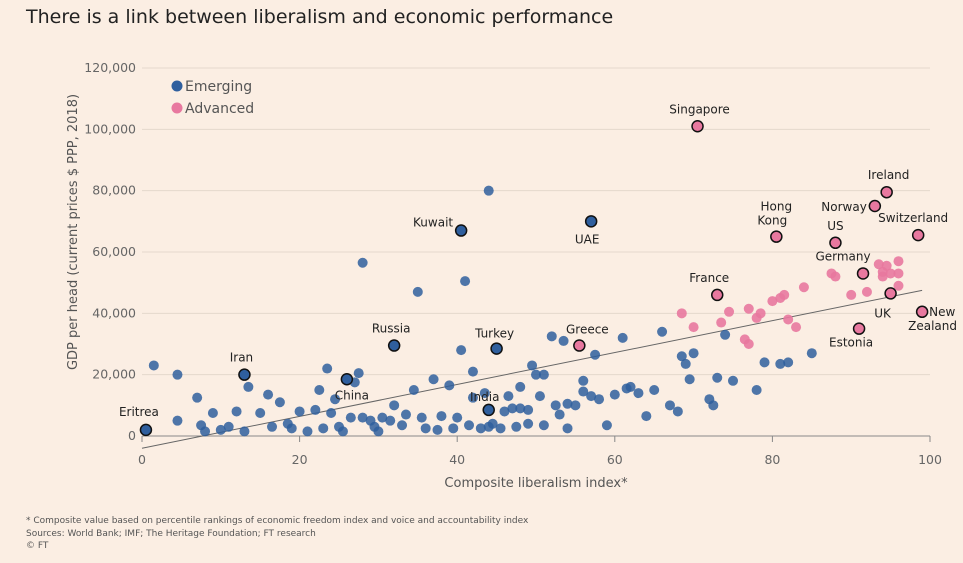 The image size is (963, 563). What do you see at coordinates (177, 108) in the screenshot?
I see `legend-marker-advanced` at bounding box center [177, 108].